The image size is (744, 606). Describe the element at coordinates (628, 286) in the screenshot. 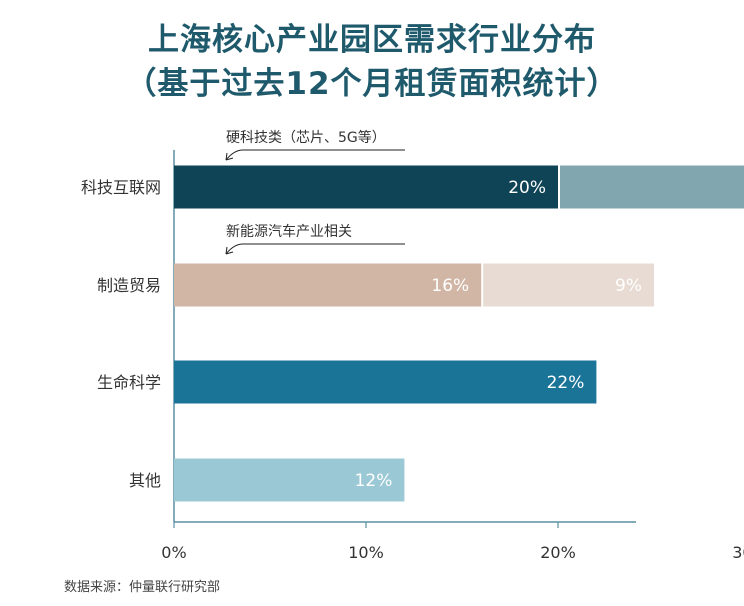

I see `bar-value-label: 9%` at that location.